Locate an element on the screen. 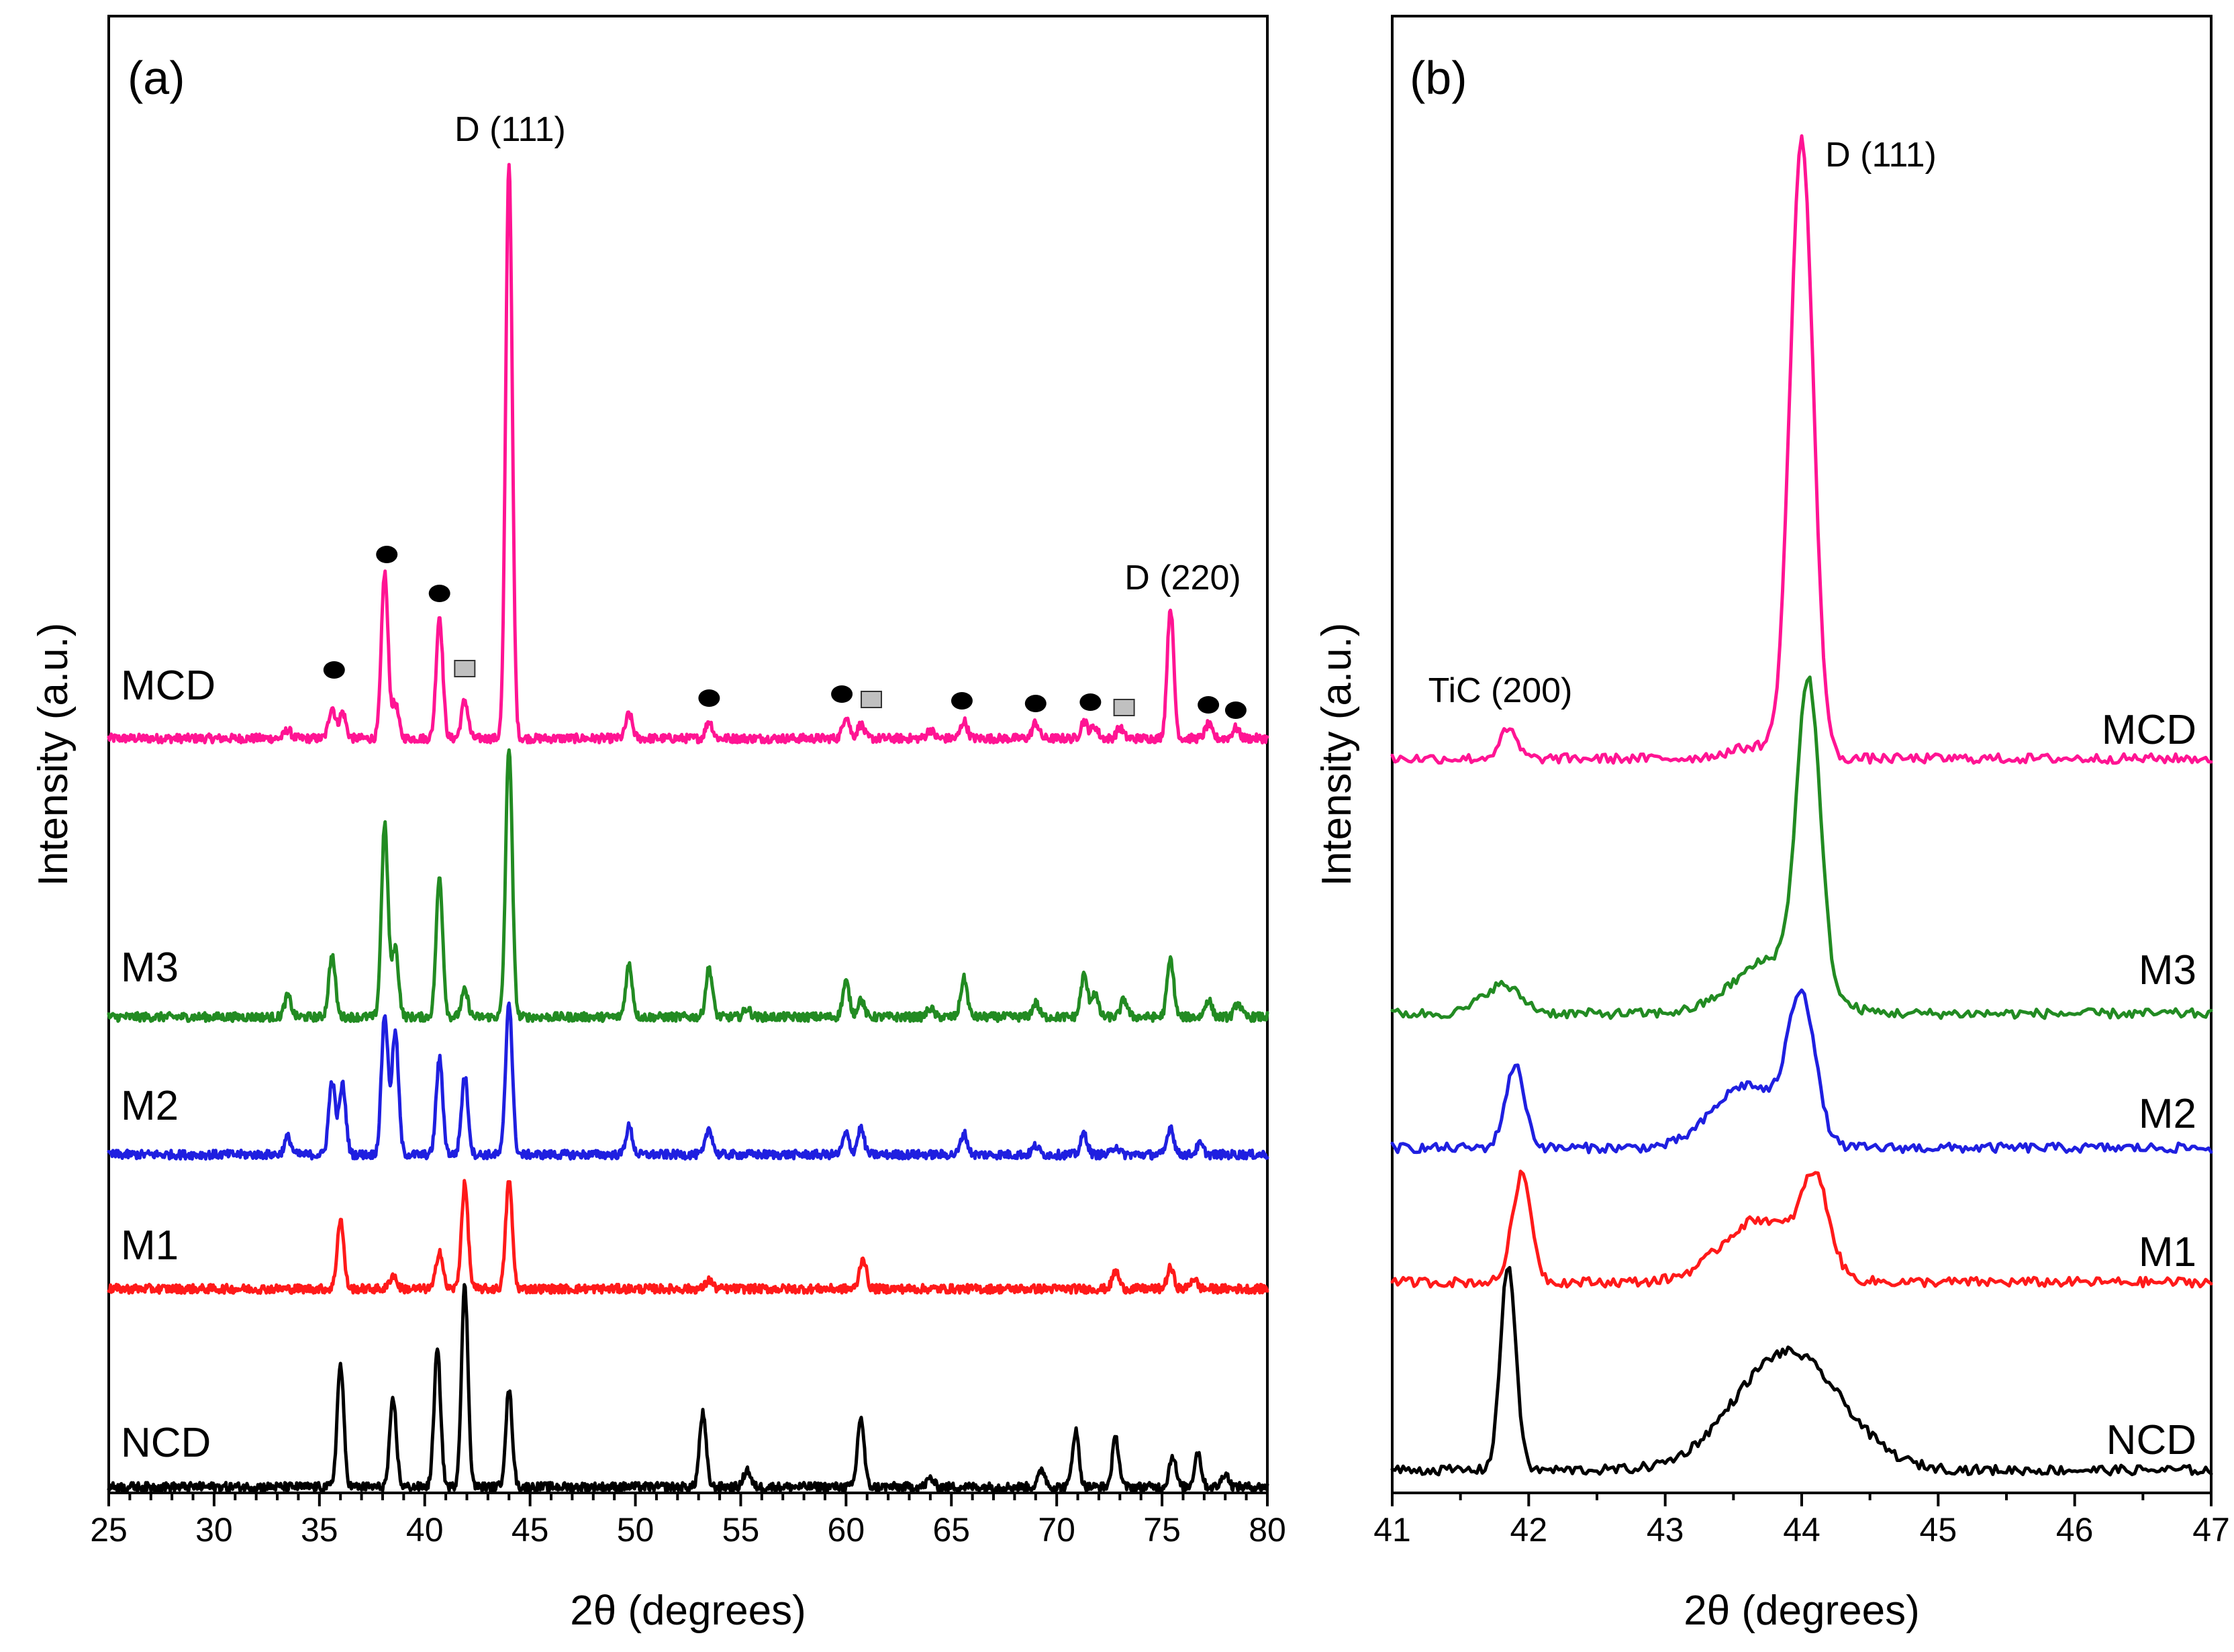 Image resolution: width=2234 pixels, height=1652 pixels. panel-b-label: (b) is located at coordinates (1438, 78).